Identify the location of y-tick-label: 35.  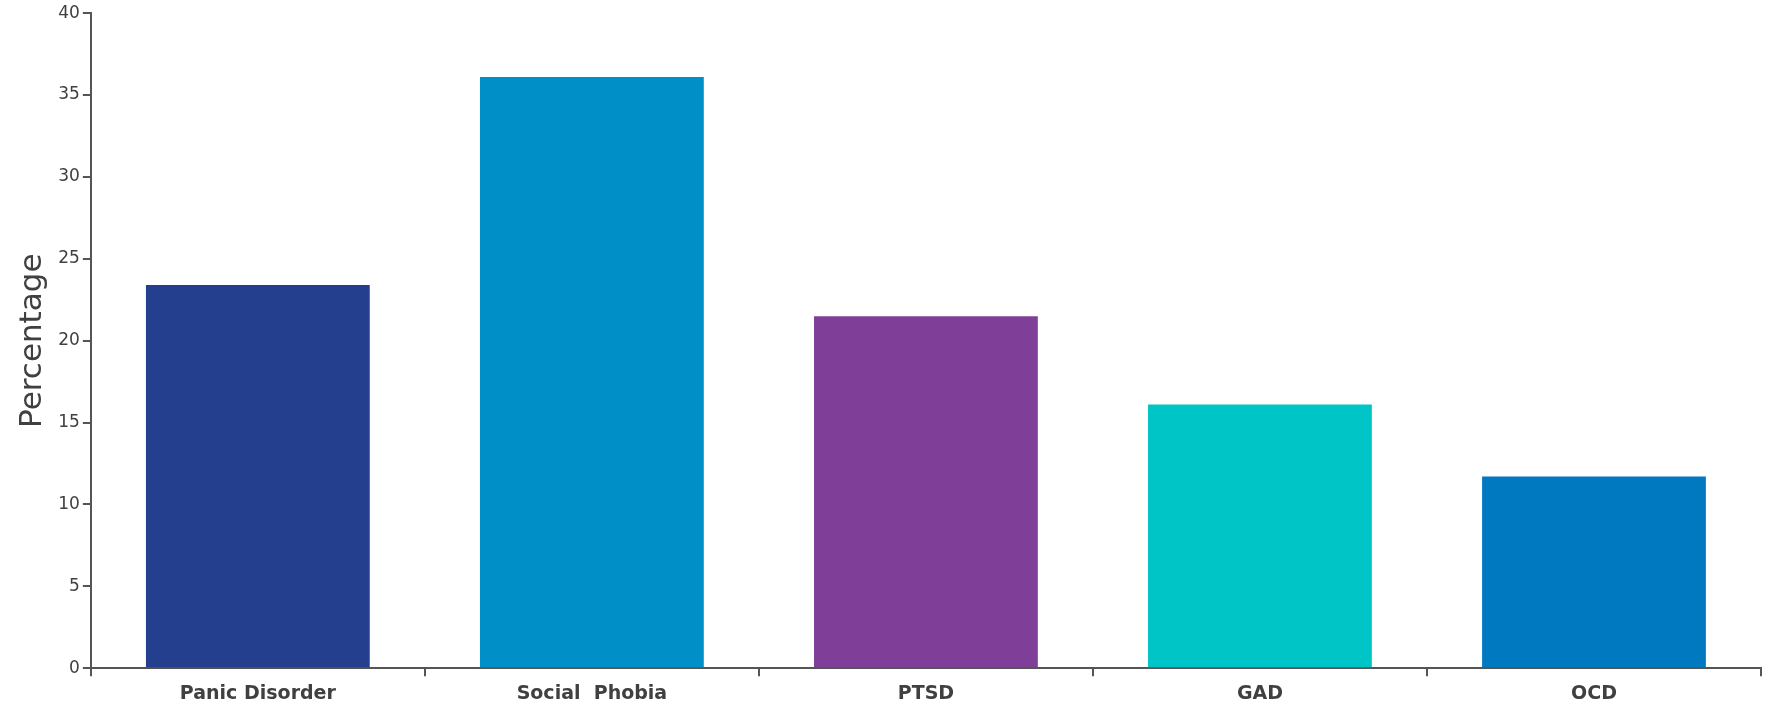
(69, 93).